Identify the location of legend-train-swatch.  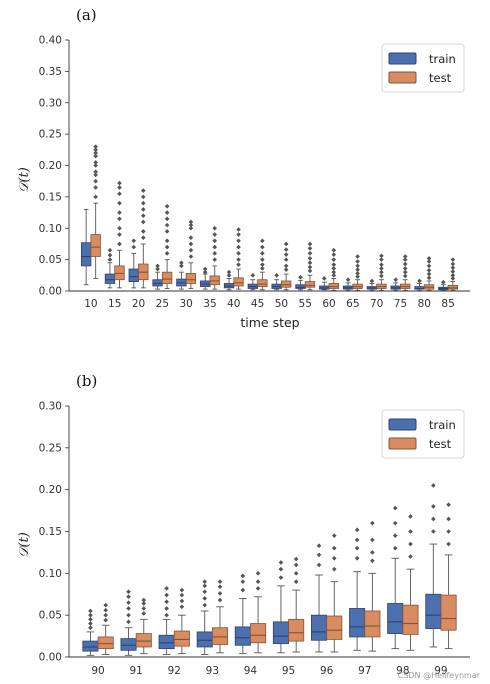
(402, 58).